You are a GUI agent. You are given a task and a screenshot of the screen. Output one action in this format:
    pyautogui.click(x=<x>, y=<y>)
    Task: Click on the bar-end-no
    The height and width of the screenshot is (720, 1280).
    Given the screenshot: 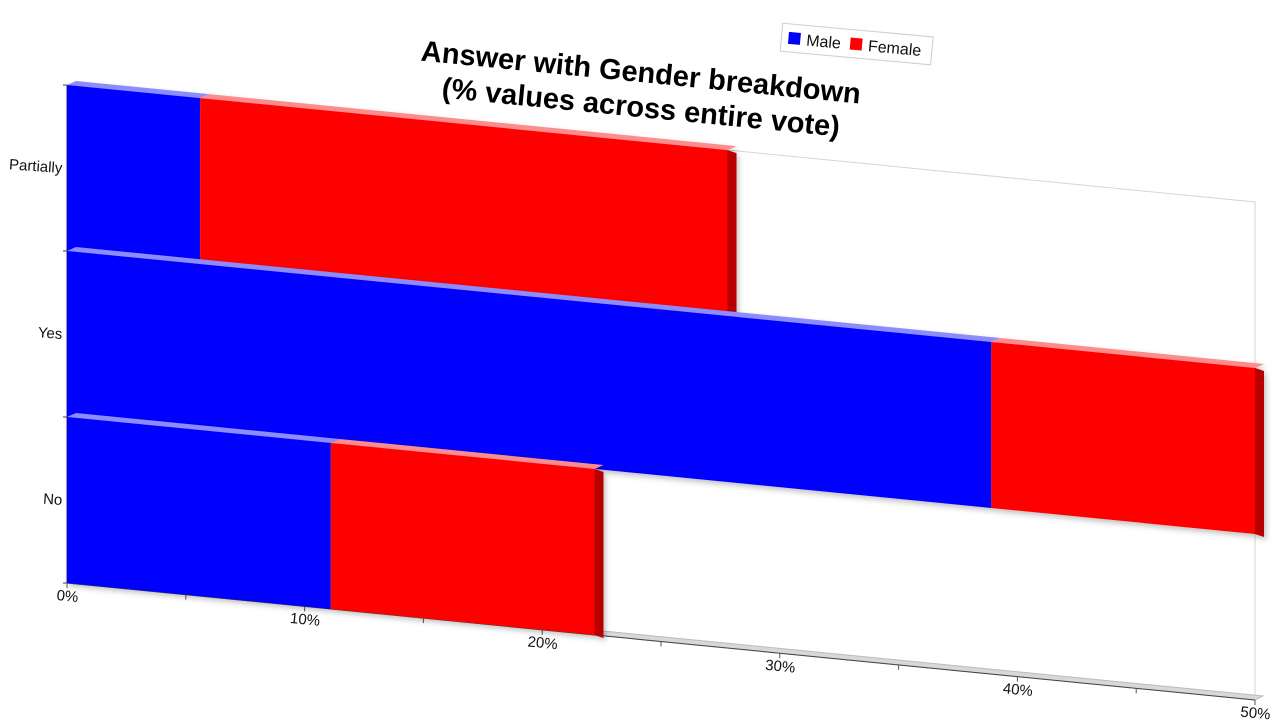 What is the action you would take?
    pyautogui.click(x=599, y=553)
    